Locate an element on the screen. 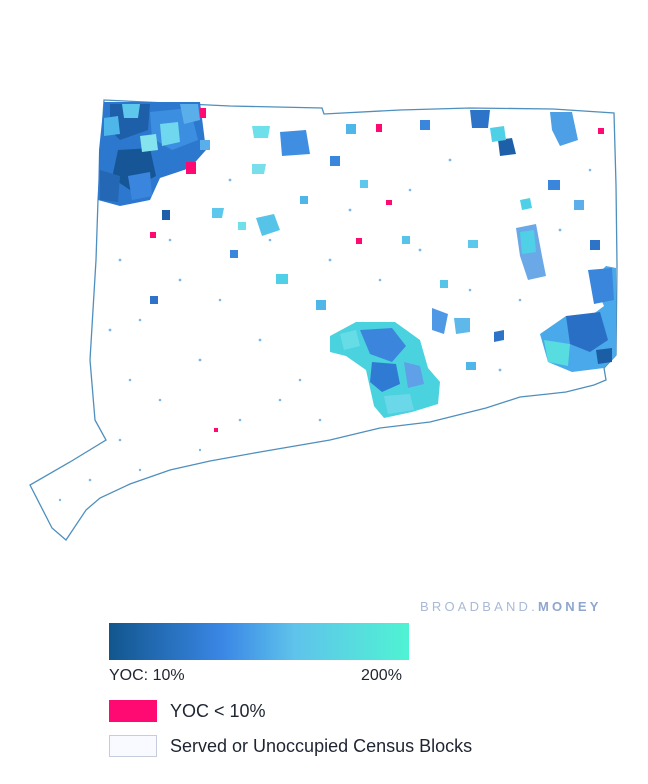  low-yoc-label: YOC < 10% is located at coordinates (218, 711).